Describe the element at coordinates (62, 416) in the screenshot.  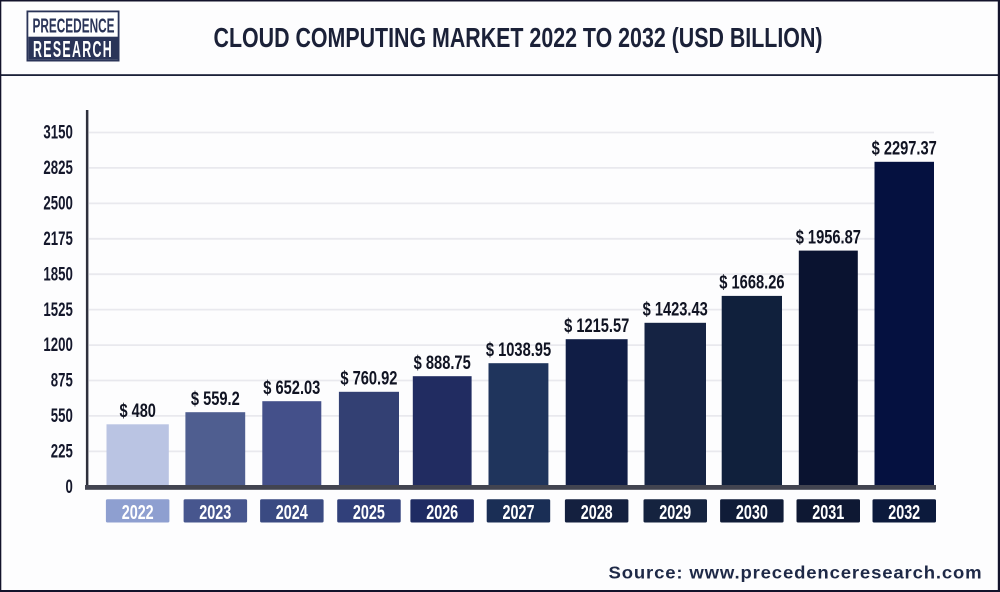
I see `svg-text: 550` at that location.